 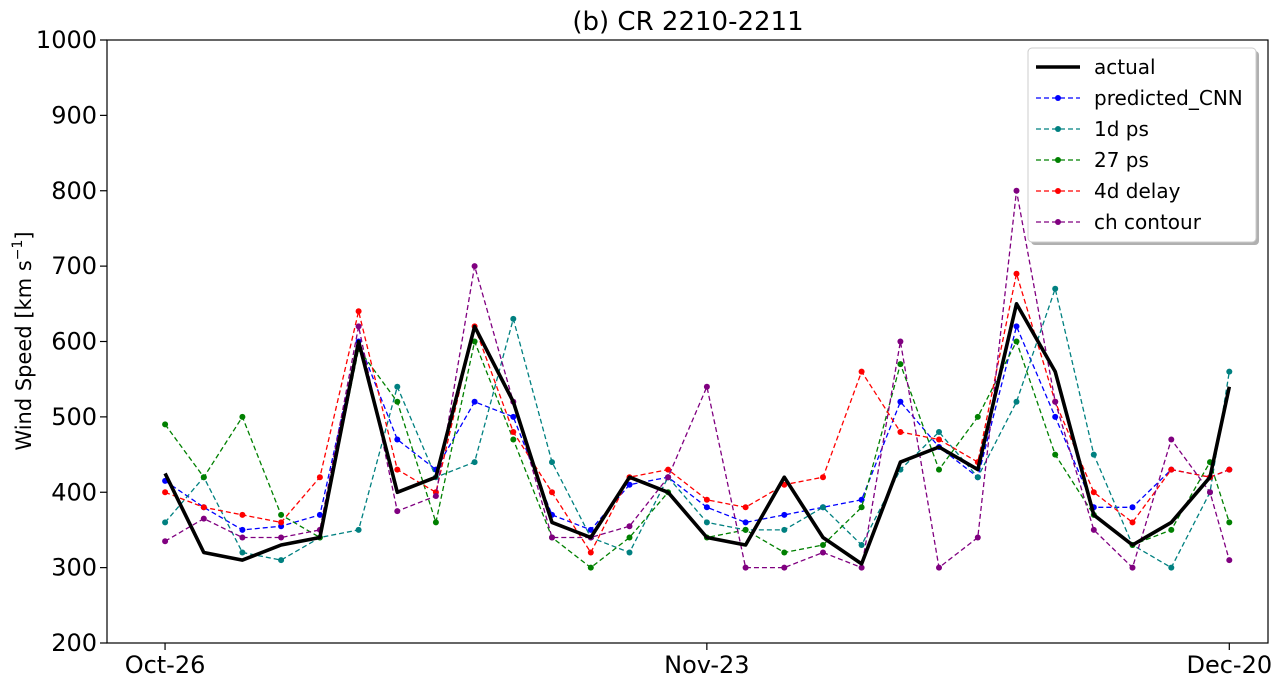 I want to click on legend-entry-1d-ps: 1d ps, so click(x=1092, y=129).